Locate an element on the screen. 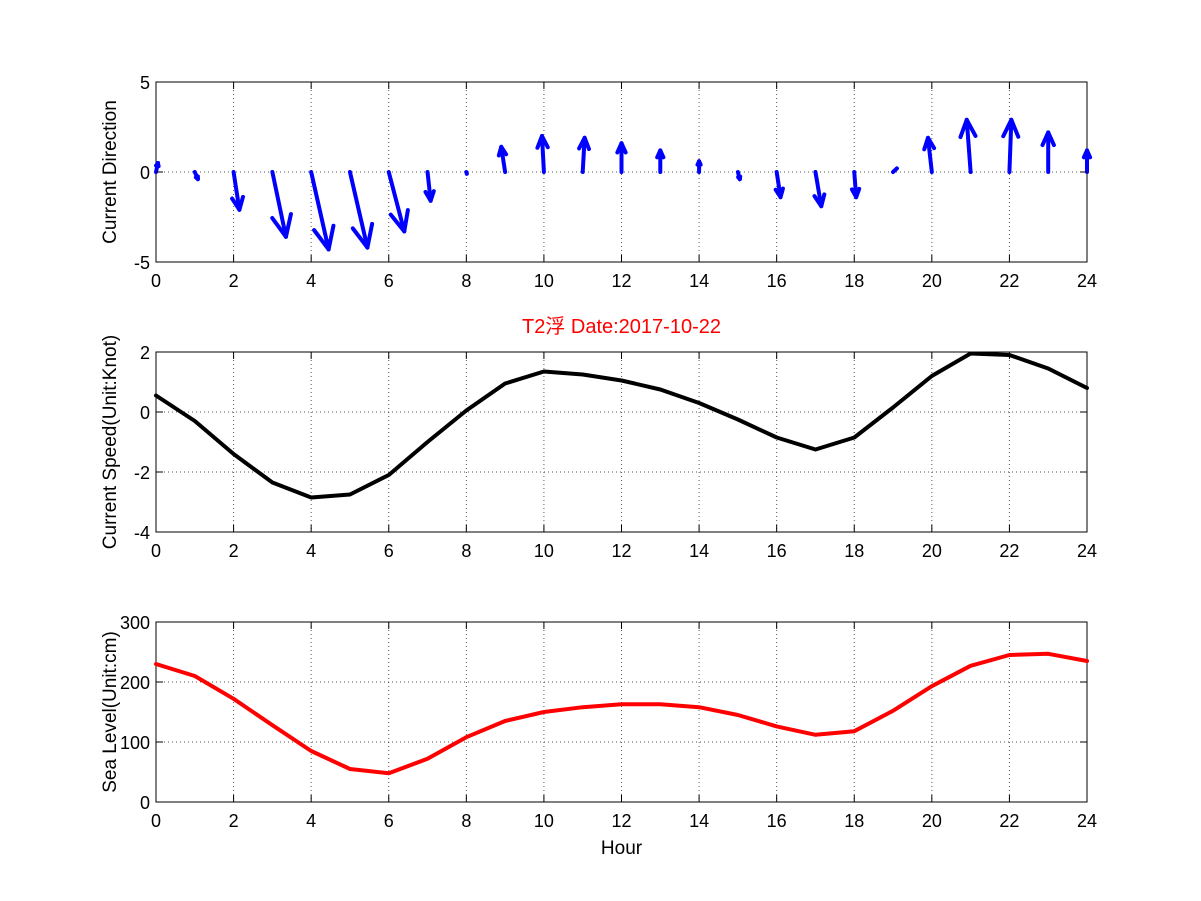 This screenshot has width=1201, height=901. y-tick-label: -4 is located at coordinates (142, 533).